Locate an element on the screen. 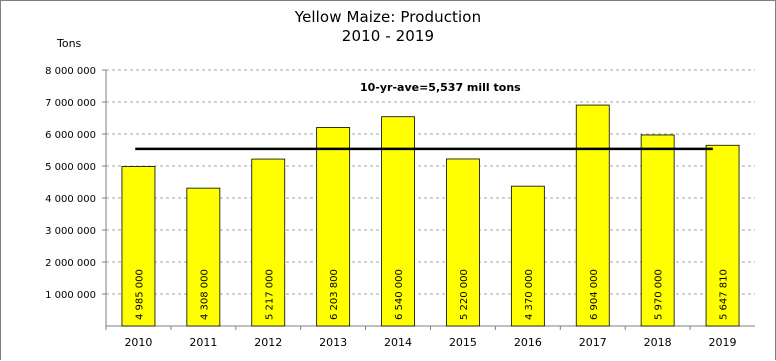  x-tick-label: 2019 is located at coordinates (723, 342).